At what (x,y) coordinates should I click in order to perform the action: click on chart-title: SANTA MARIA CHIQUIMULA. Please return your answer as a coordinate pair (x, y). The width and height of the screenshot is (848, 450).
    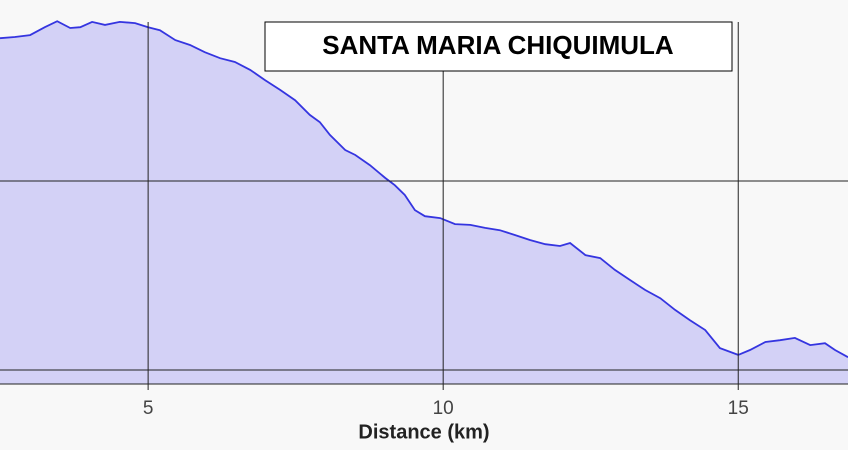
    Looking at the image, I should click on (498, 45).